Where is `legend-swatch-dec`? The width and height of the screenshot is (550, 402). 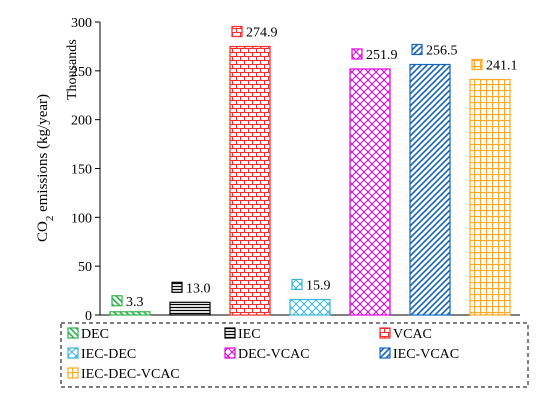
legend-swatch-dec is located at coordinates (73, 333).